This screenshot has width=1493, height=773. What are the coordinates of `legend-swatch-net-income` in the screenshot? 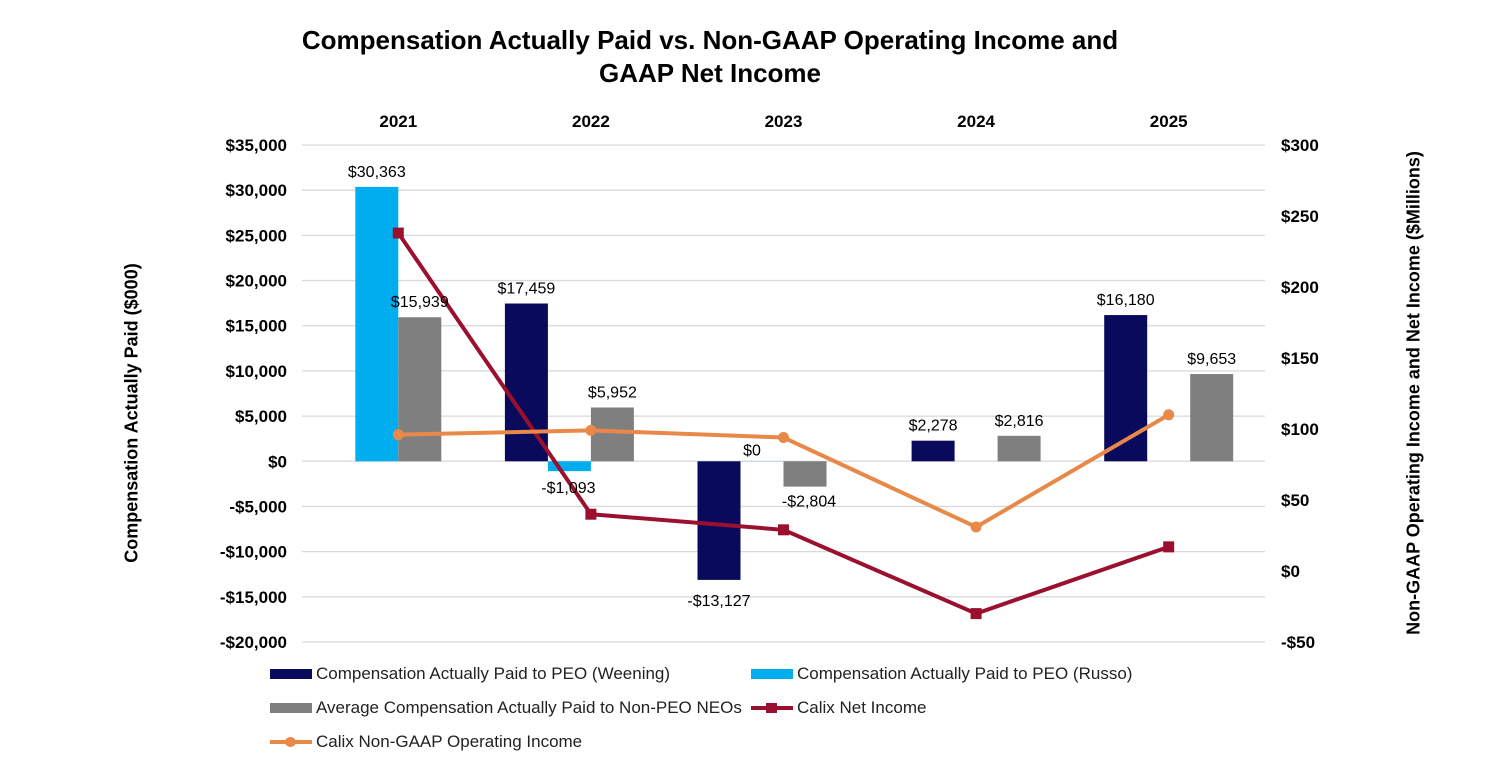 It's located at (772, 708).